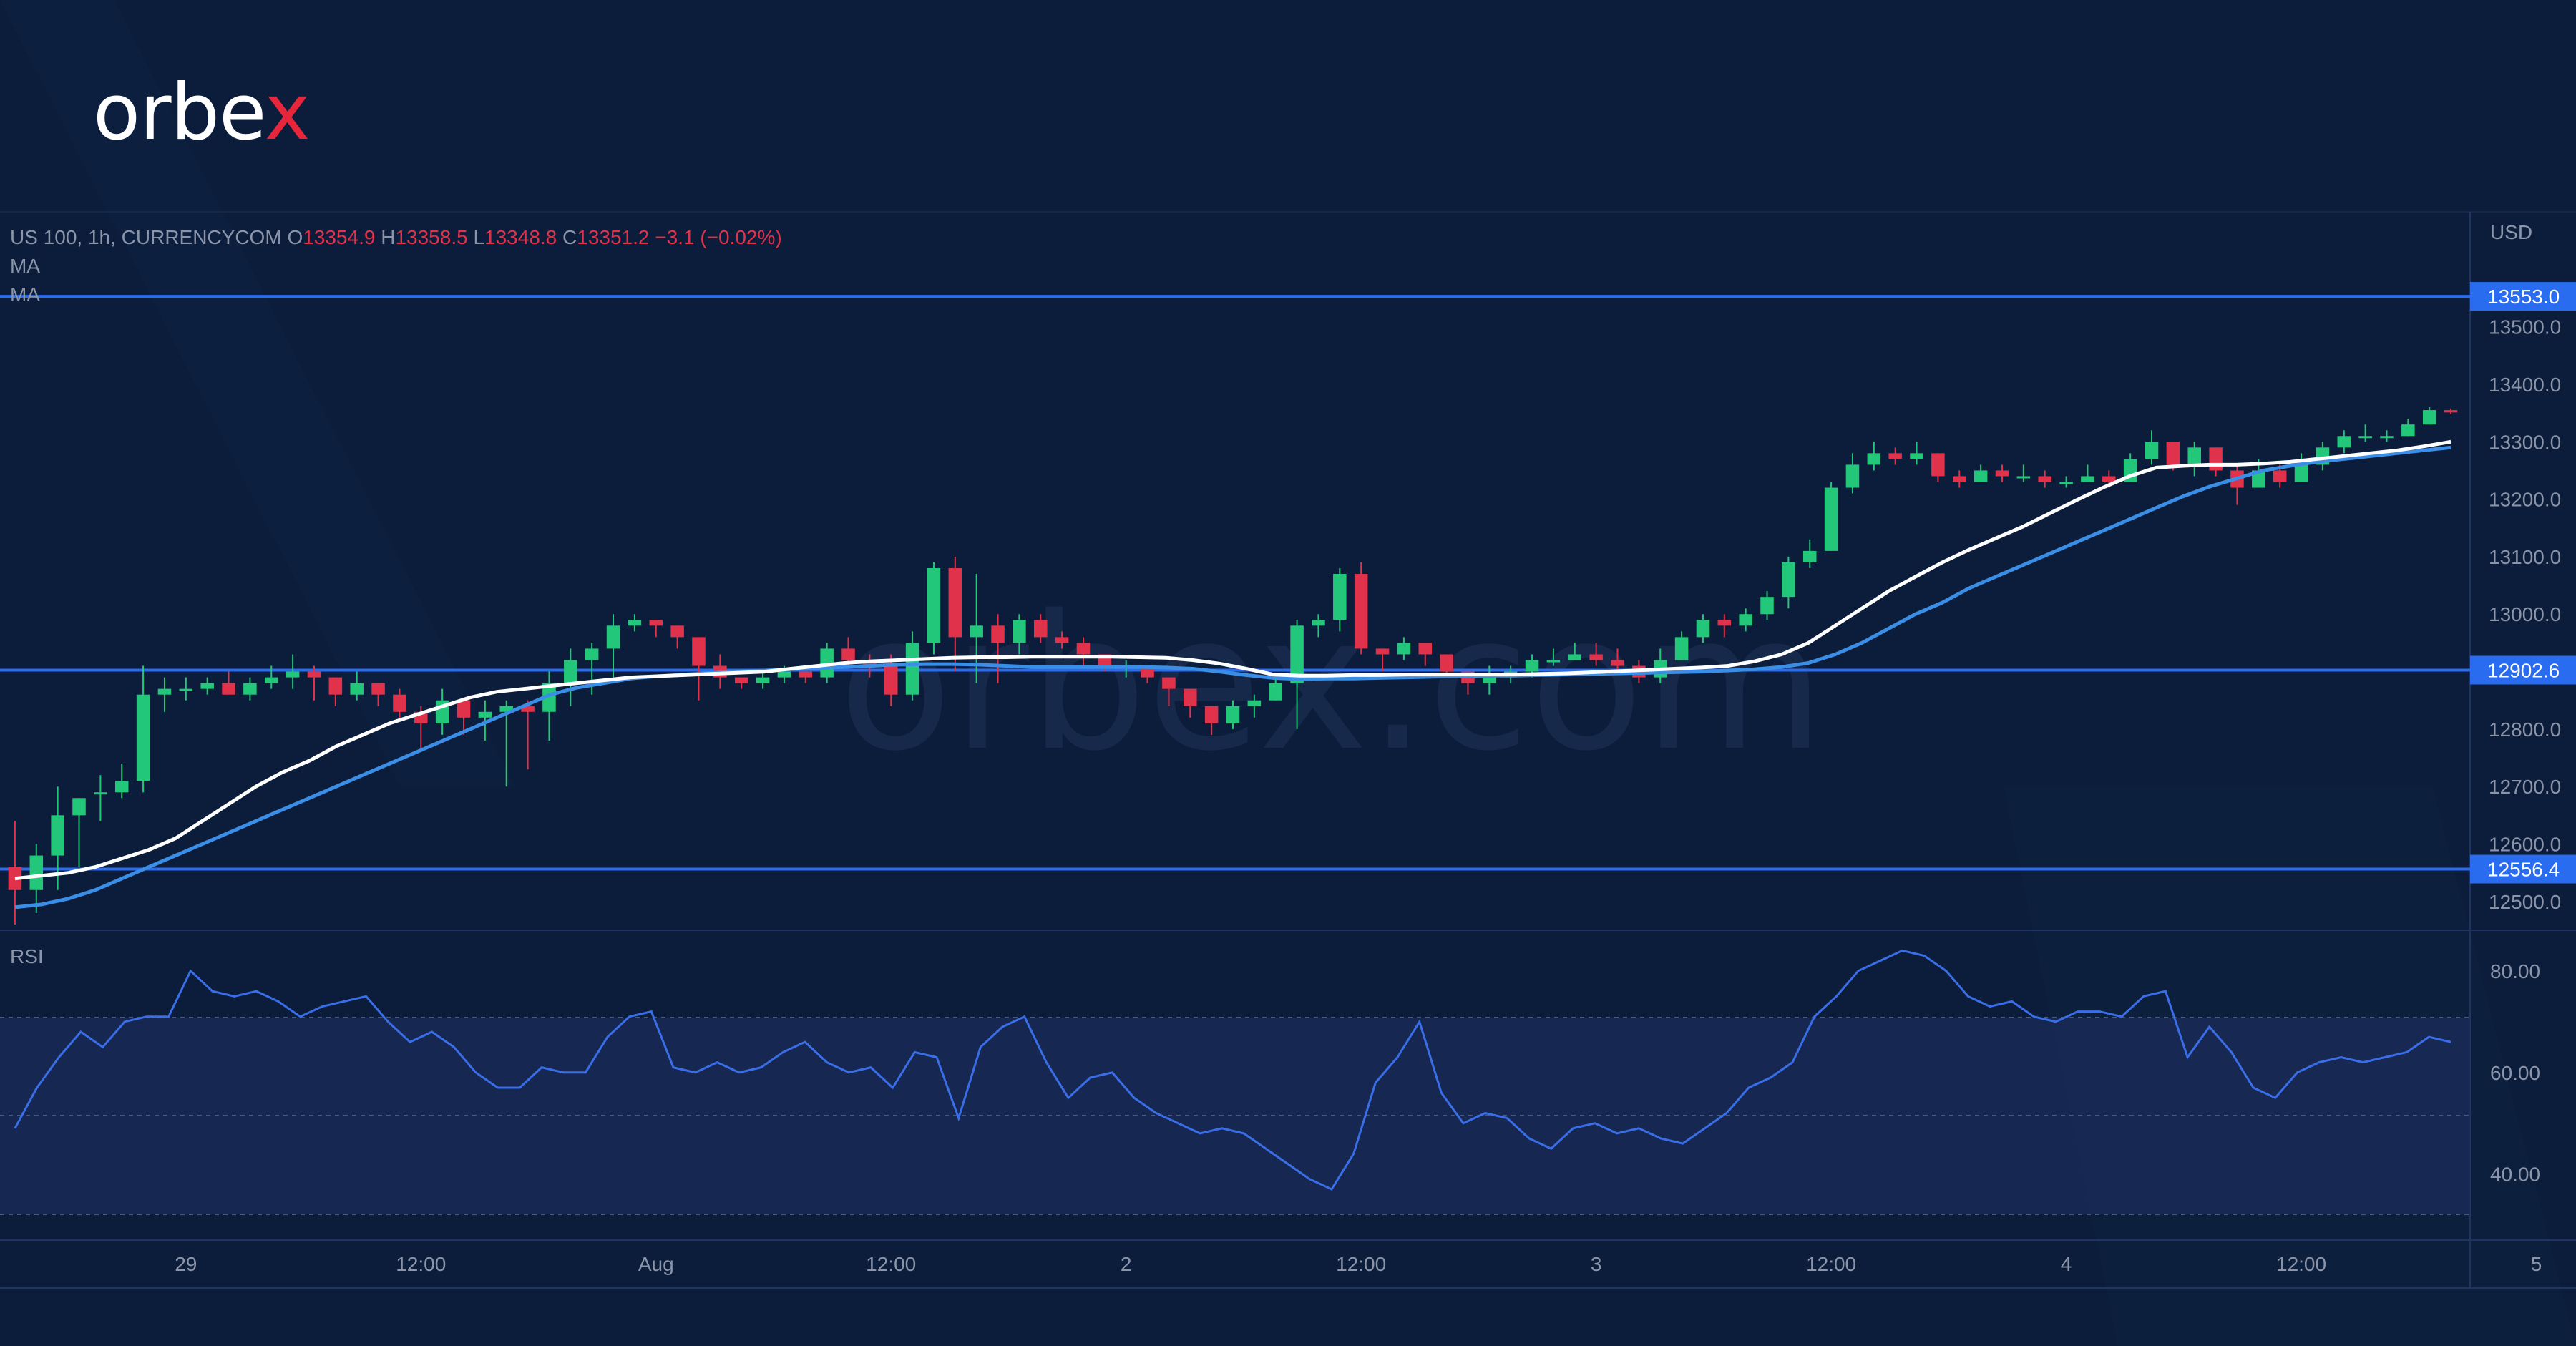  I want to click on time-tick-label: Aug, so click(656, 1264).